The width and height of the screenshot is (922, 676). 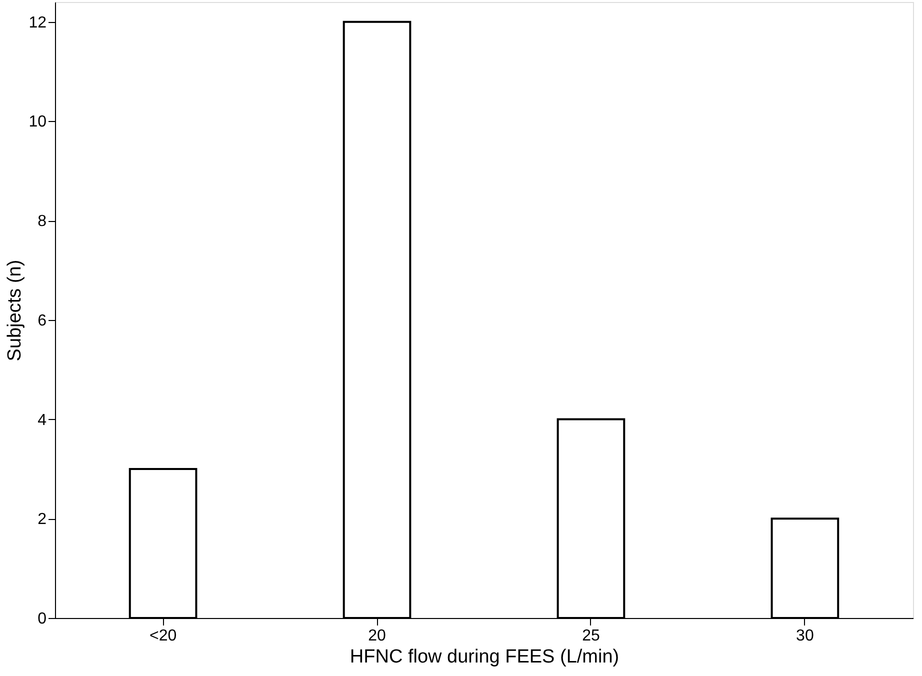 What do you see at coordinates (42, 321) in the screenshot?
I see `y-tick-label: 6` at bounding box center [42, 321].